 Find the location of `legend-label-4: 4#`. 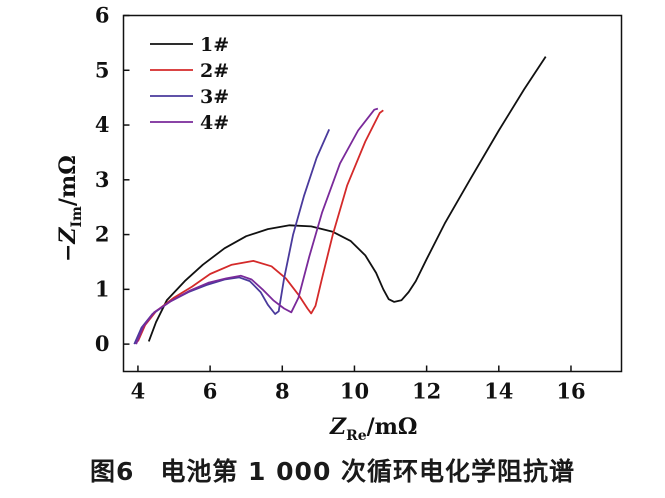

legend-label-4: 4# is located at coordinates (214, 123).